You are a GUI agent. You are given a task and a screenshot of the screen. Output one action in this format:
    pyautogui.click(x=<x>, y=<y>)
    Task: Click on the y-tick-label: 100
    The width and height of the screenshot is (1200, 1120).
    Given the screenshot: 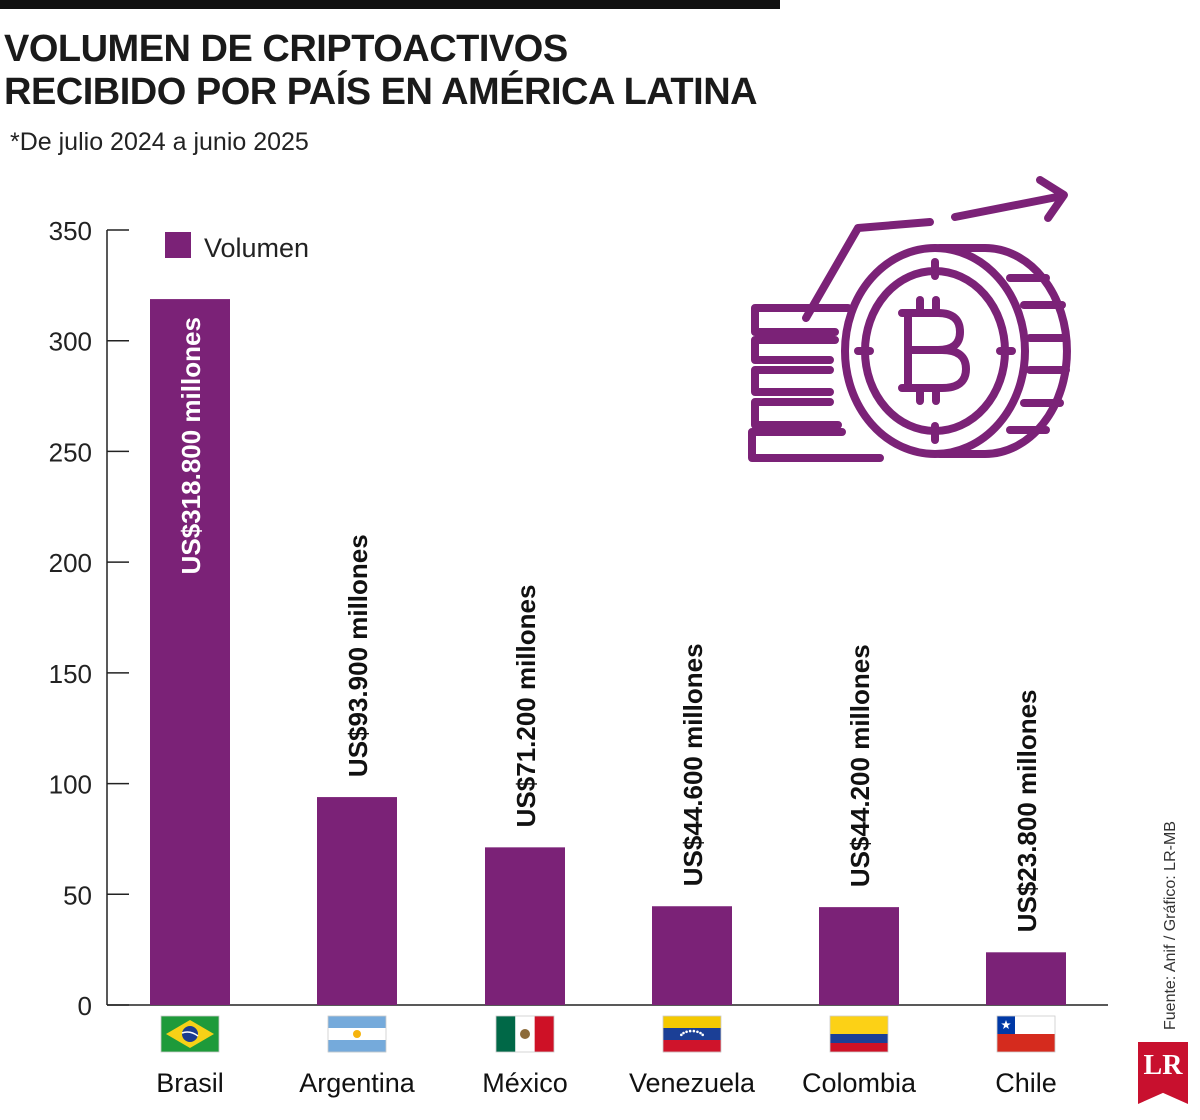 What is the action you would take?
    pyautogui.click(x=70, y=785)
    